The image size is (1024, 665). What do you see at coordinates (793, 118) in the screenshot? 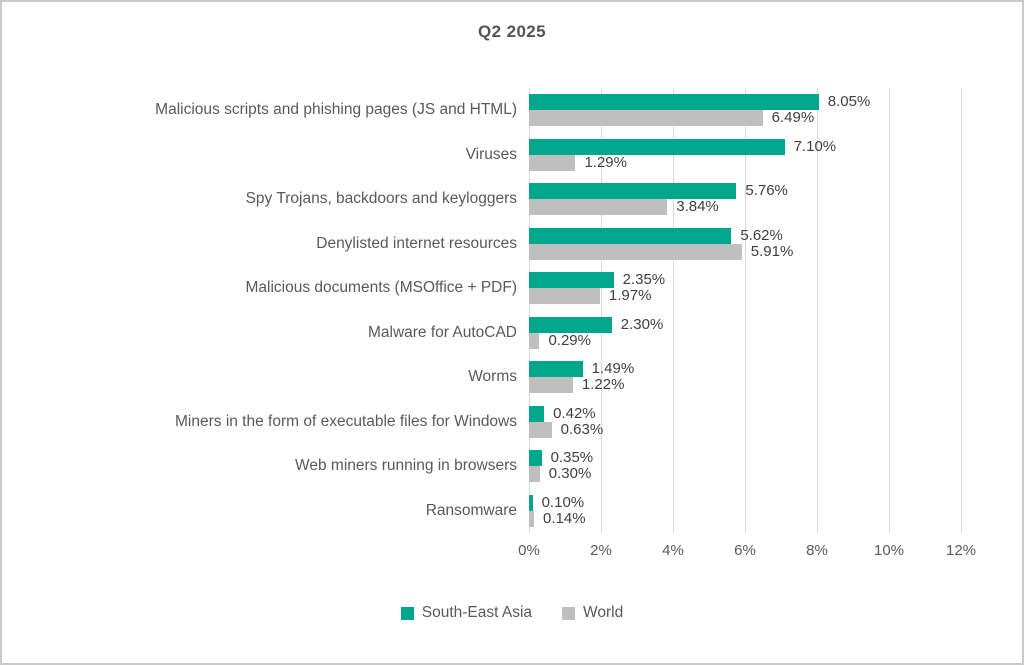
I see `value-label: 6.49%` at bounding box center [793, 118].